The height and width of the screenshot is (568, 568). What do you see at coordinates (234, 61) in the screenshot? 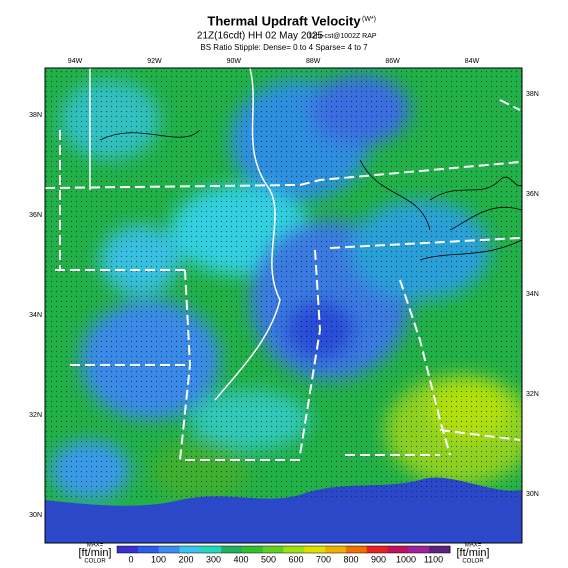
I see `lon-label: 90W` at bounding box center [234, 61].